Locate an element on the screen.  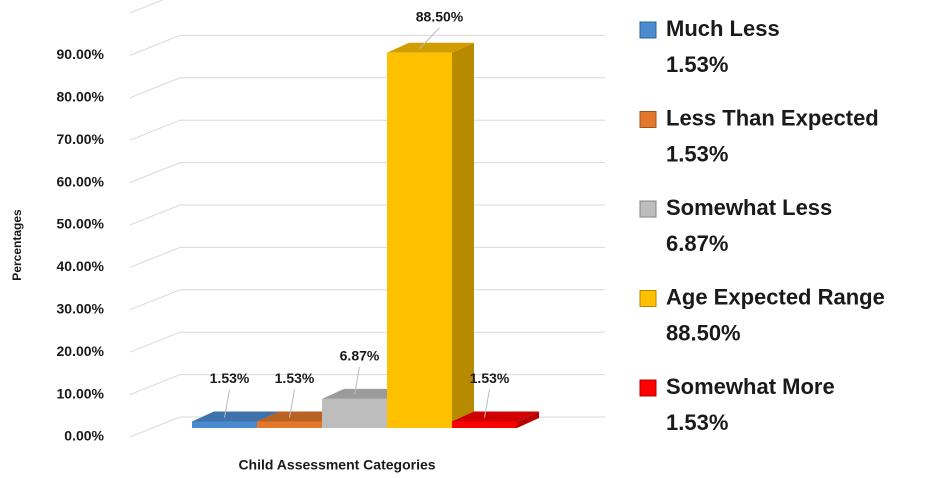
legend-value: 88.50% is located at coordinates (703, 332).